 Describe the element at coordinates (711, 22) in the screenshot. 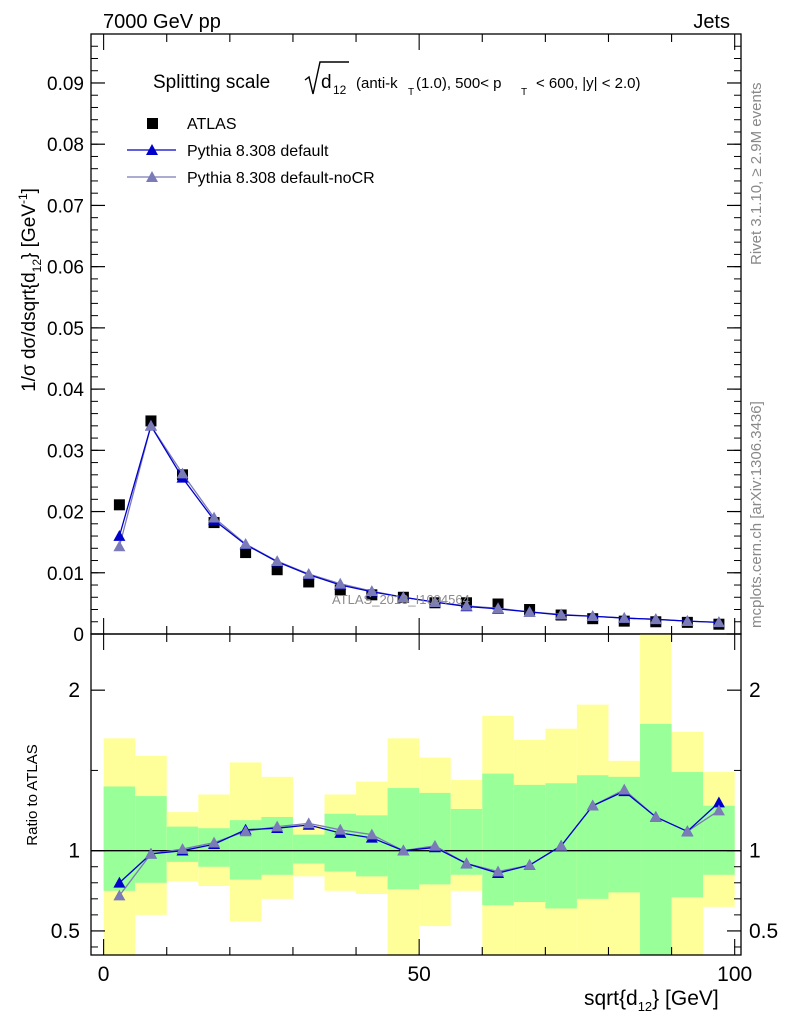

I see `header-right-label: Jets` at that location.